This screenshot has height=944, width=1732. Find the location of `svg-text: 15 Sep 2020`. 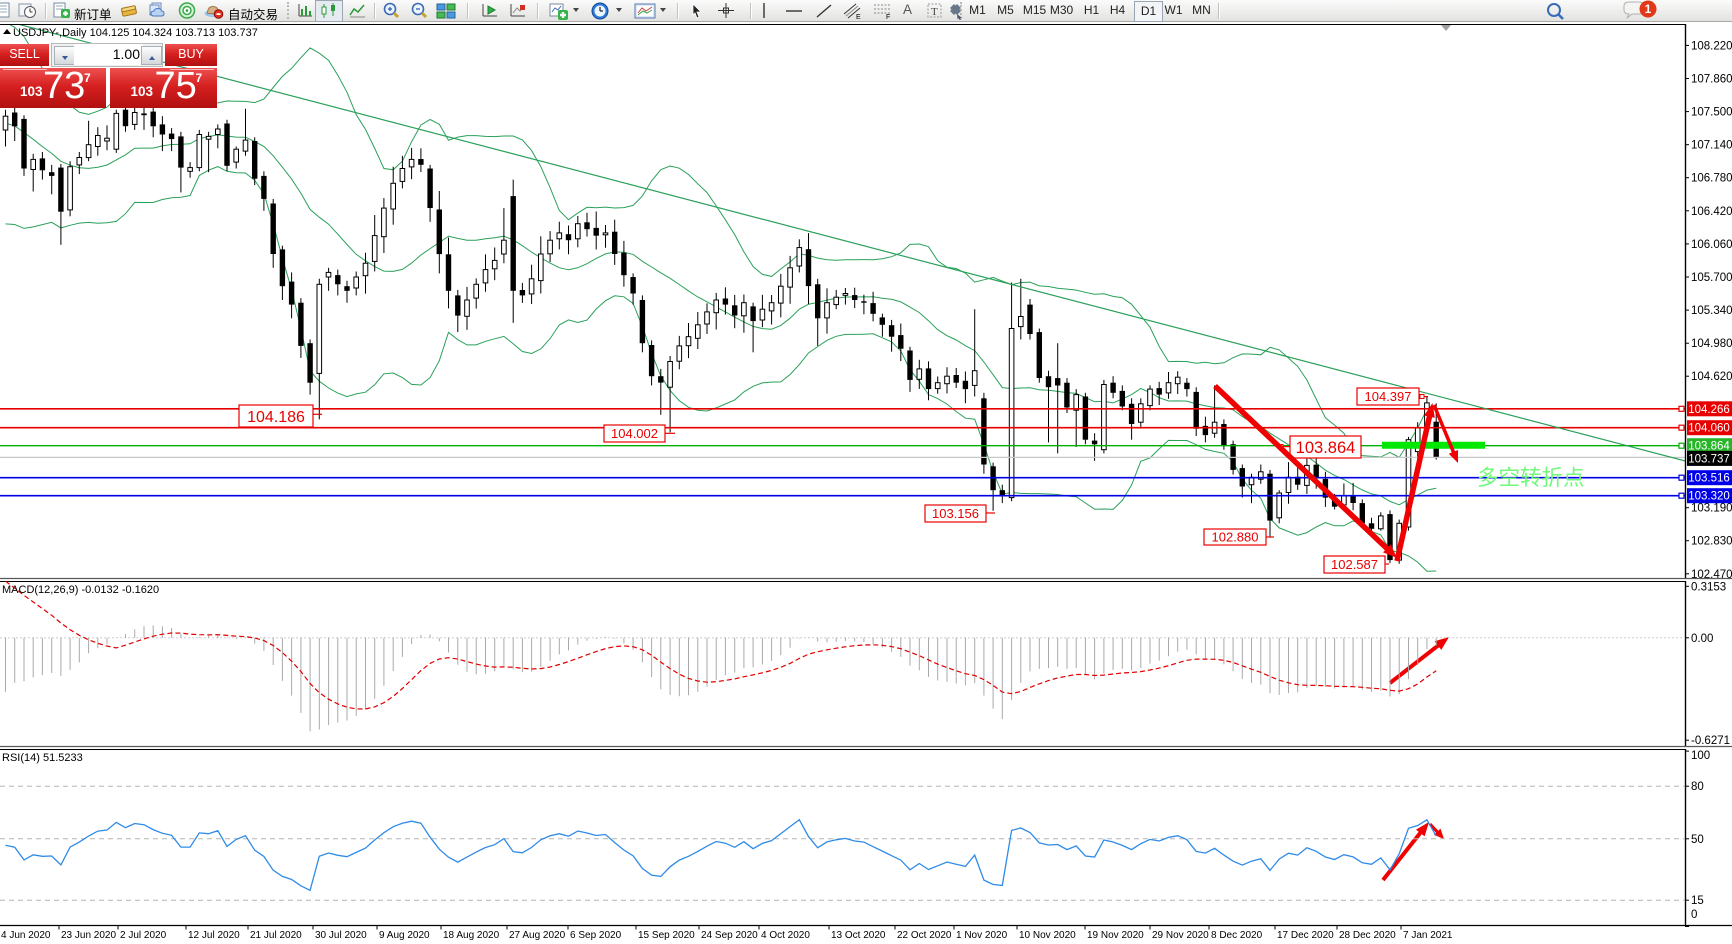

svg-text: 15 Sep 2020 is located at coordinates (666, 935).